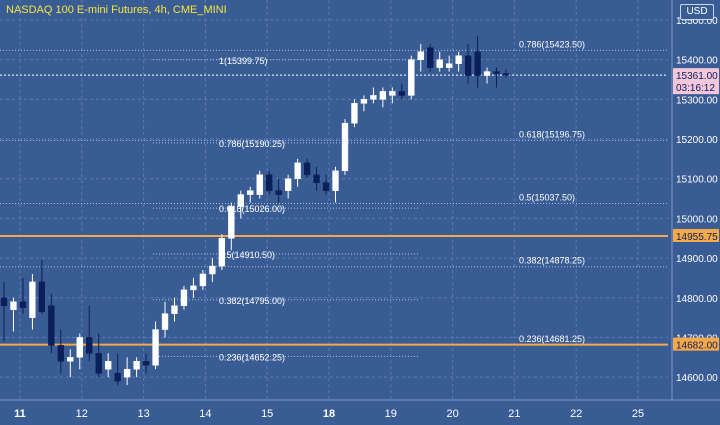  I want to click on x-tick-label: 15, so click(267, 414).